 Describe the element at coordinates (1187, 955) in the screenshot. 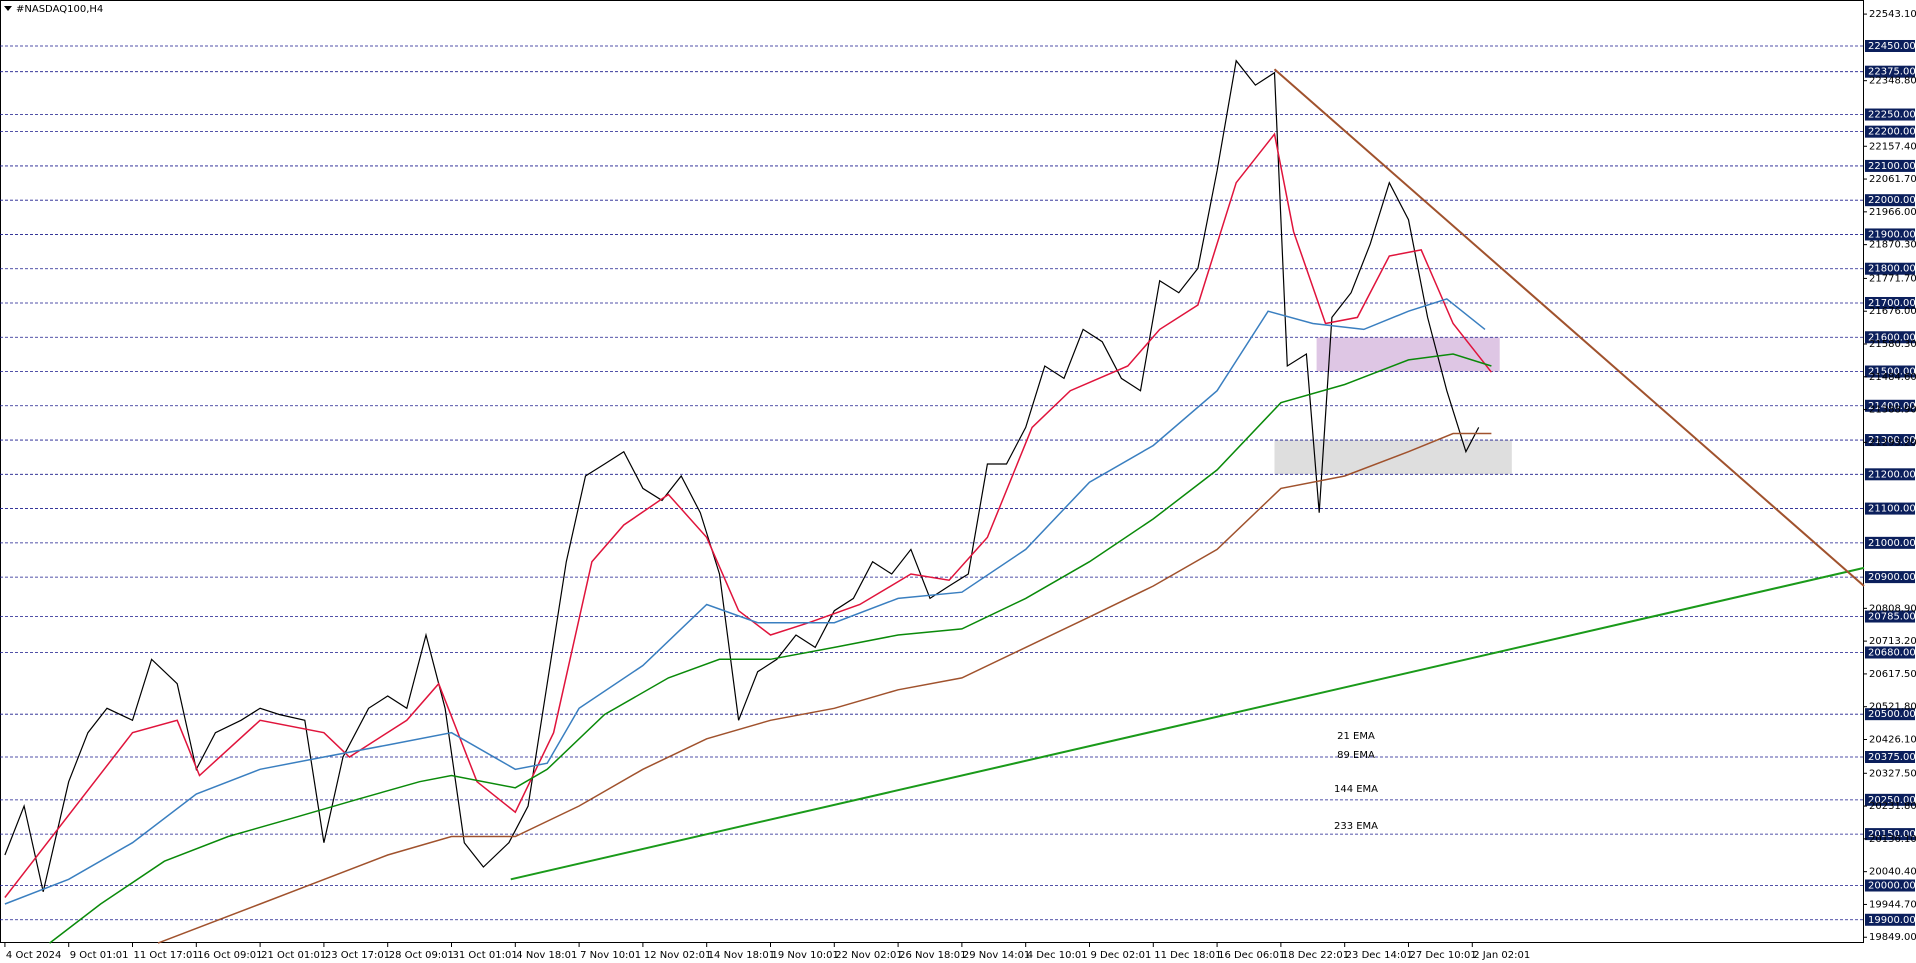

I see `x-tick-label: 11 Dec 18:01` at that location.